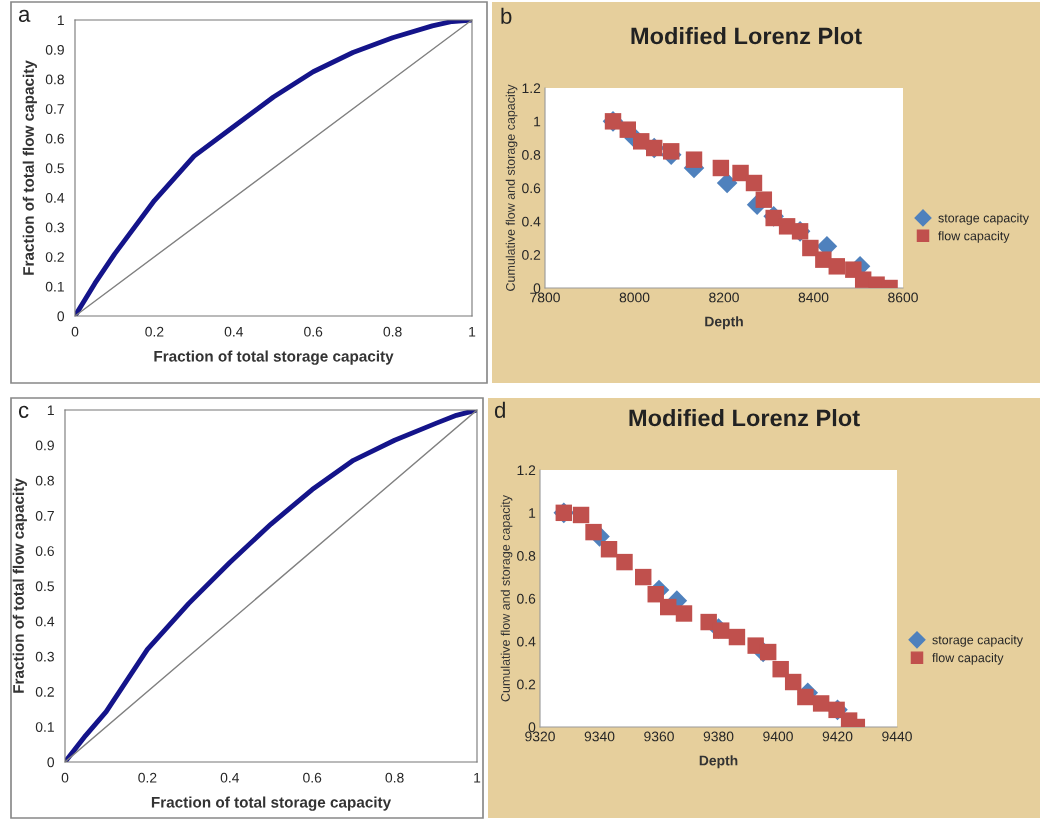 This screenshot has height=820, width=1042. What do you see at coordinates (44, 445) in the screenshot?
I see `y-tick-label: 0.9` at bounding box center [44, 445].